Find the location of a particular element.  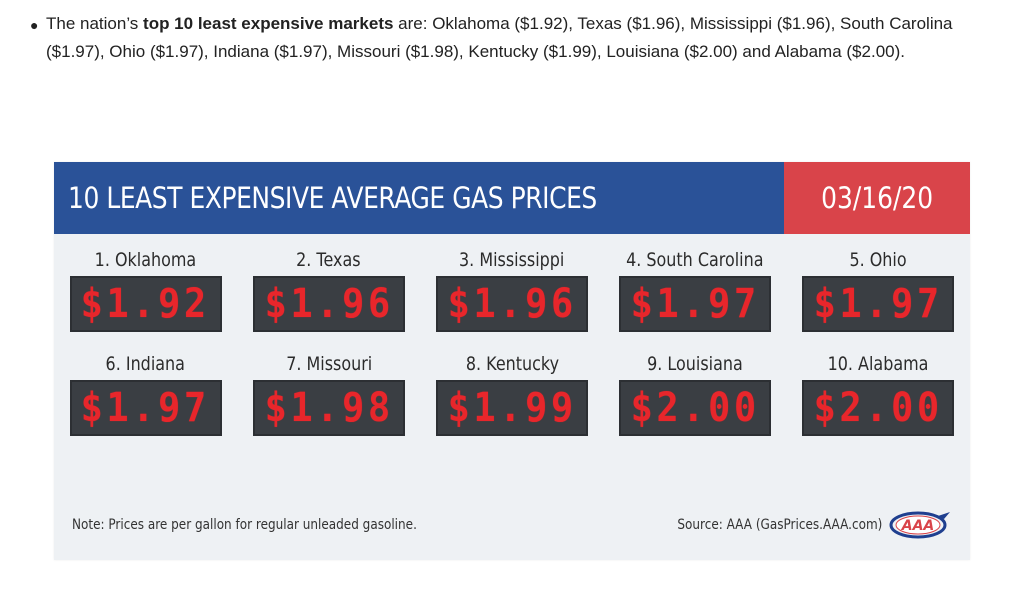

market-label: 3. Mississippi is located at coordinates (512, 260).